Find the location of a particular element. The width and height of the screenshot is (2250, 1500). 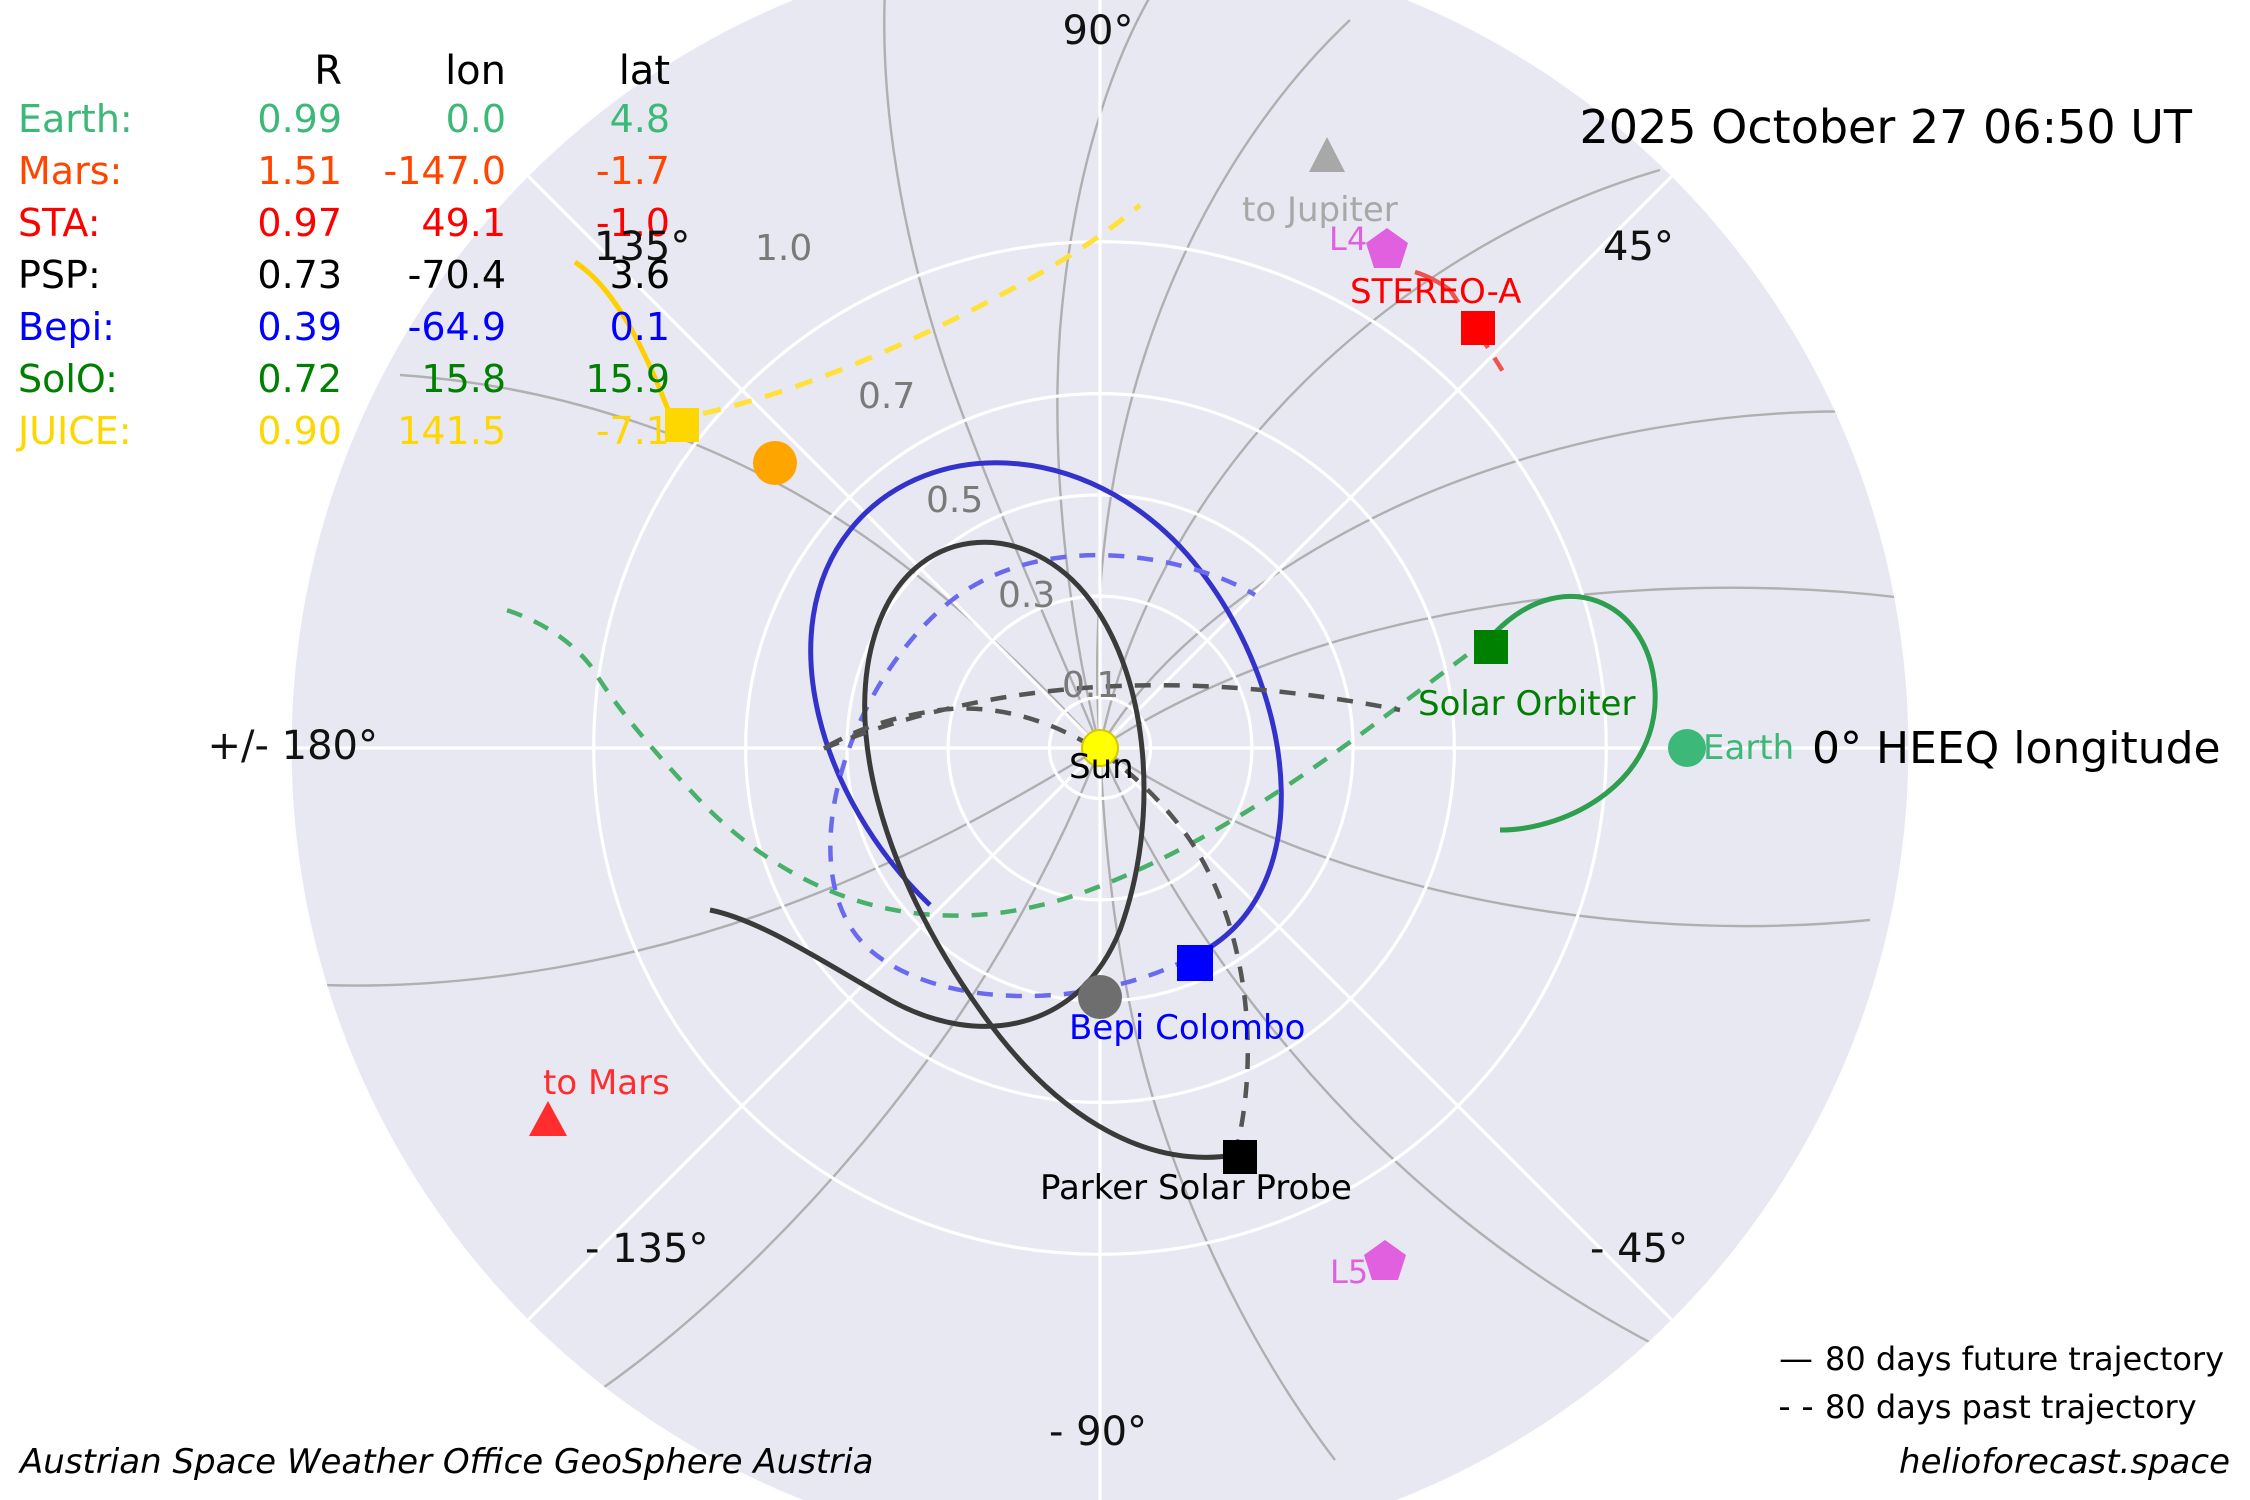

table-header-lat: lat is located at coordinates (644, 71).